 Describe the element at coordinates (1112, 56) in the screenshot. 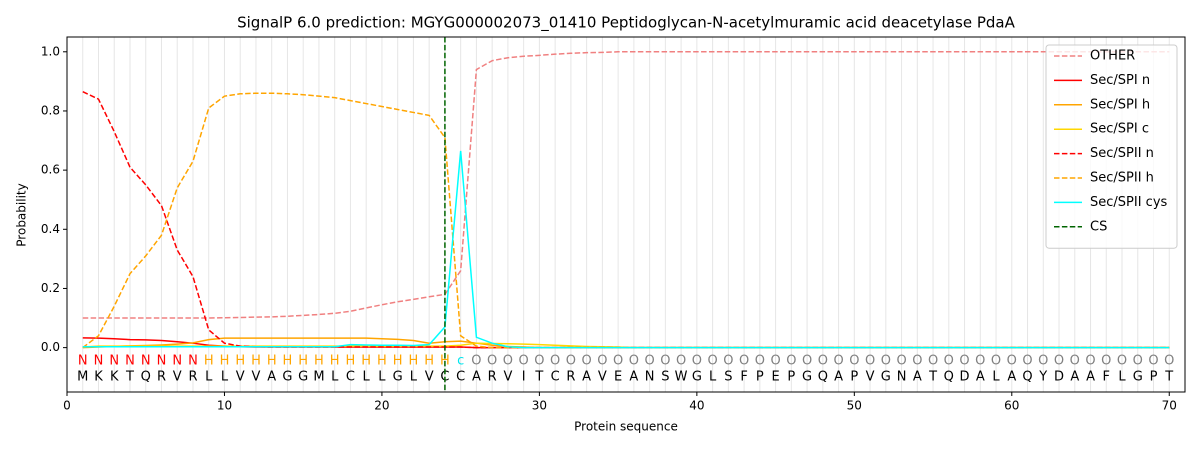

I see `legend-label: OTHER` at that location.